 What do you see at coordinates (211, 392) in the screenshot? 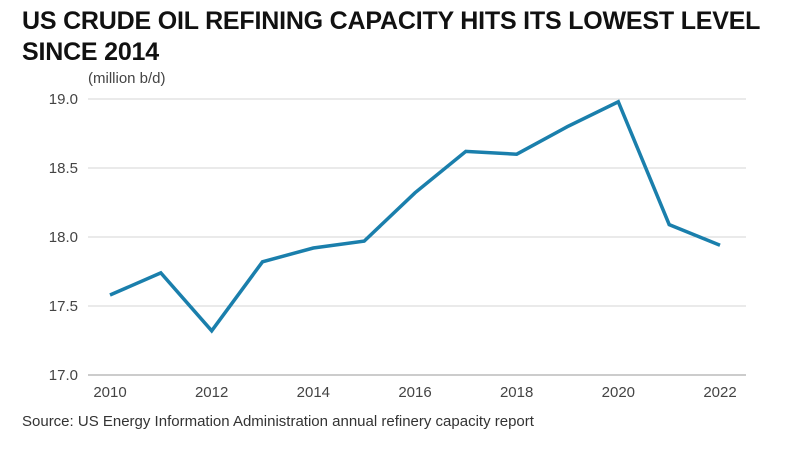
I see `x-tick-label: 2012` at bounding box center [211, 392].